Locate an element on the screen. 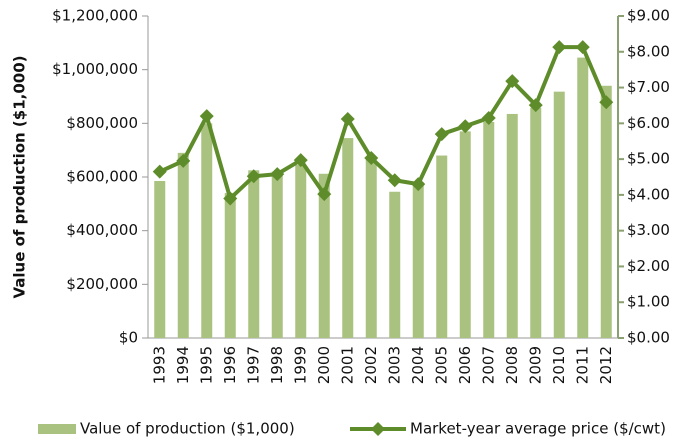 The height and width of the screenshot is (445, 690). x-tick-label: 2007 is located at coordinates (488, 365).